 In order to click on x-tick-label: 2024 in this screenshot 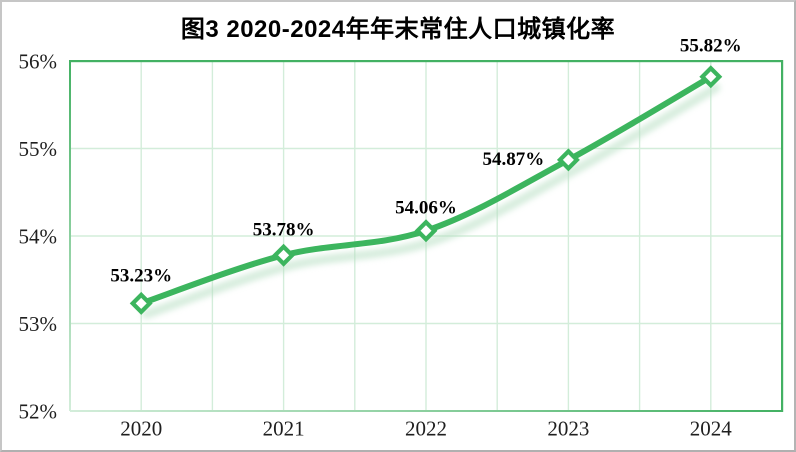, I will do `click(711, 429)`.